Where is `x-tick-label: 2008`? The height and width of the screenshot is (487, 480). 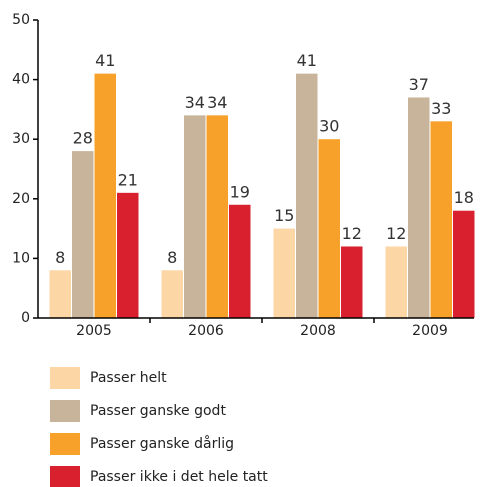 x-tick-label: 2008 is located at coordinates (318, 331).